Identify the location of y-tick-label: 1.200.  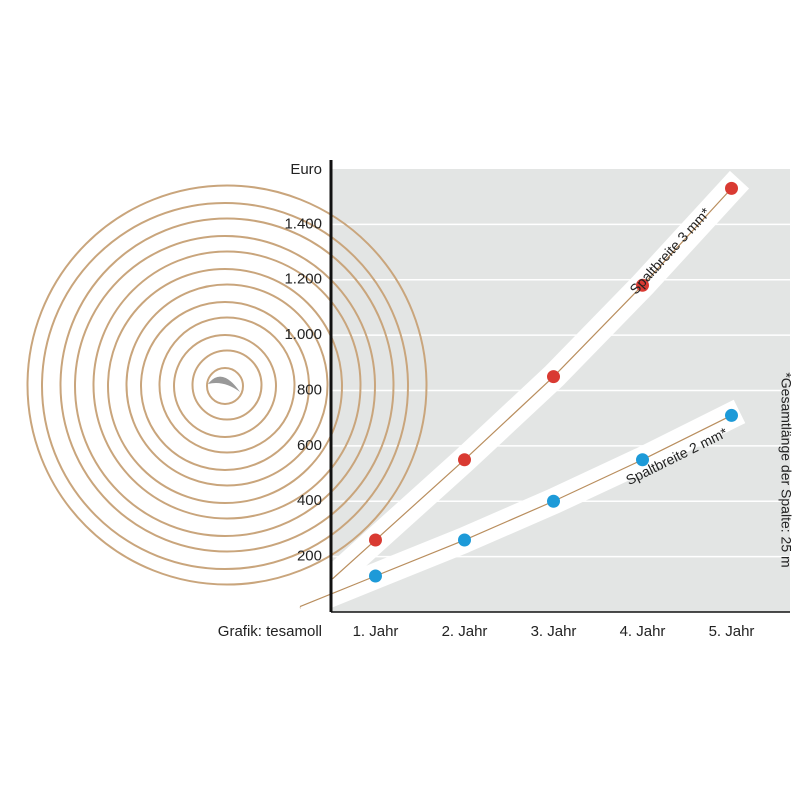
(303, 279).